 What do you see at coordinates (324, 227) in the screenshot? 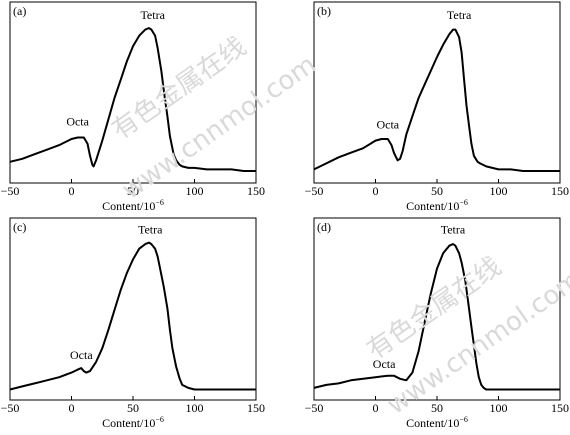
I see `panel-label: (d)` at bounding box center [324, 227].